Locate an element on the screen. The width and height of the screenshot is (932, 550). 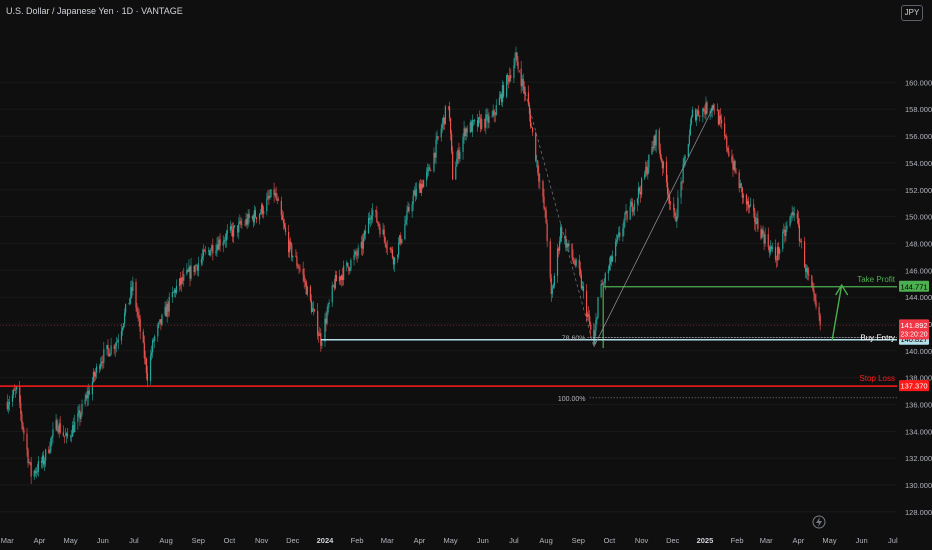
x-tick-label: Apr is located at coordinates (420, 540).